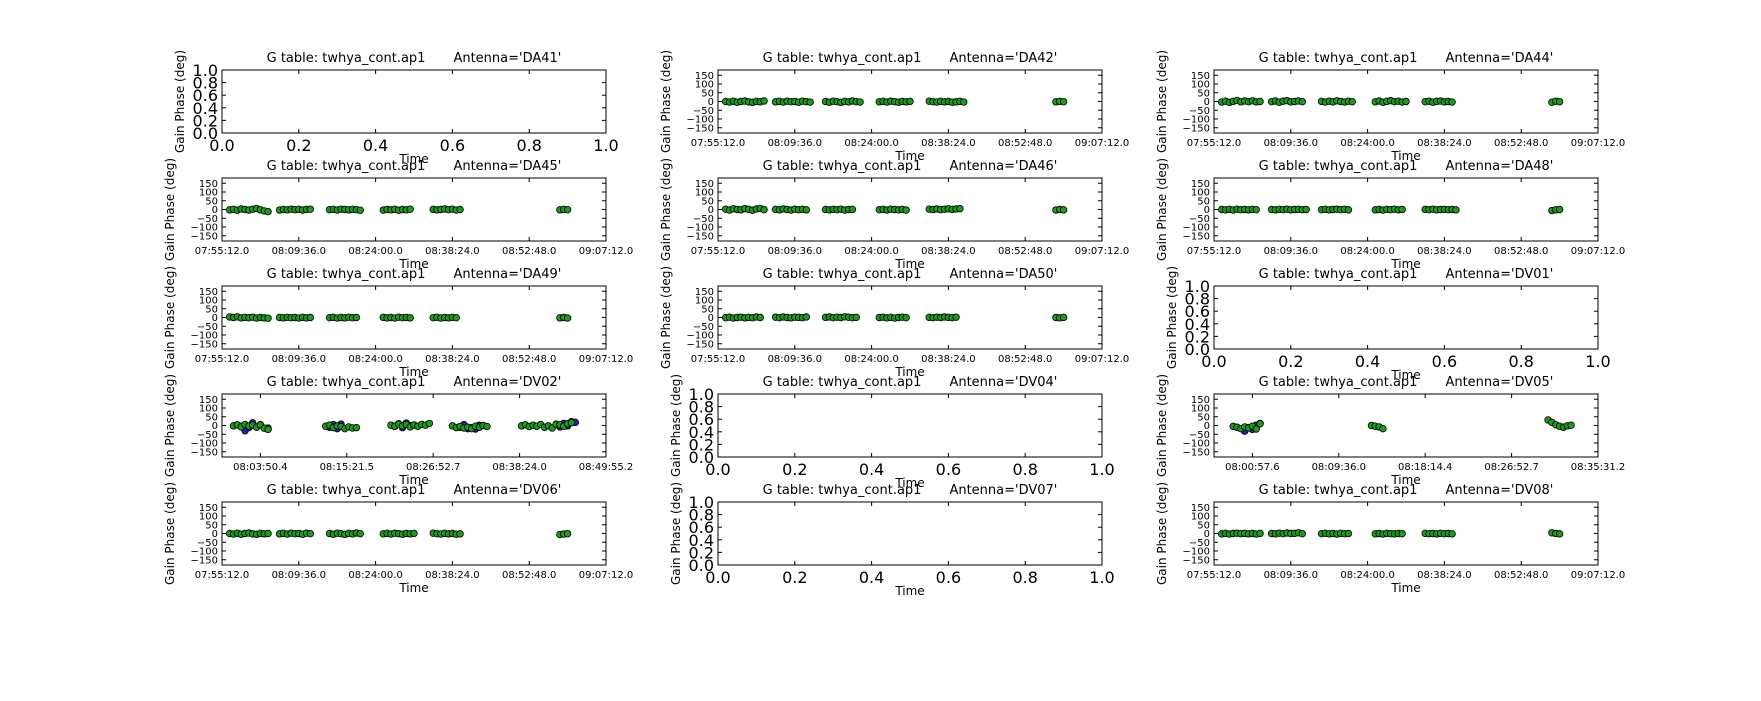 The width and height of the screenshot is (1761, 701). What do you see at coordinates (910, 274) in the screenshot?
I see `panel-title: G table: twhya_cont.ap1 Antenna='DA50'` at bounding box center [910, 274].